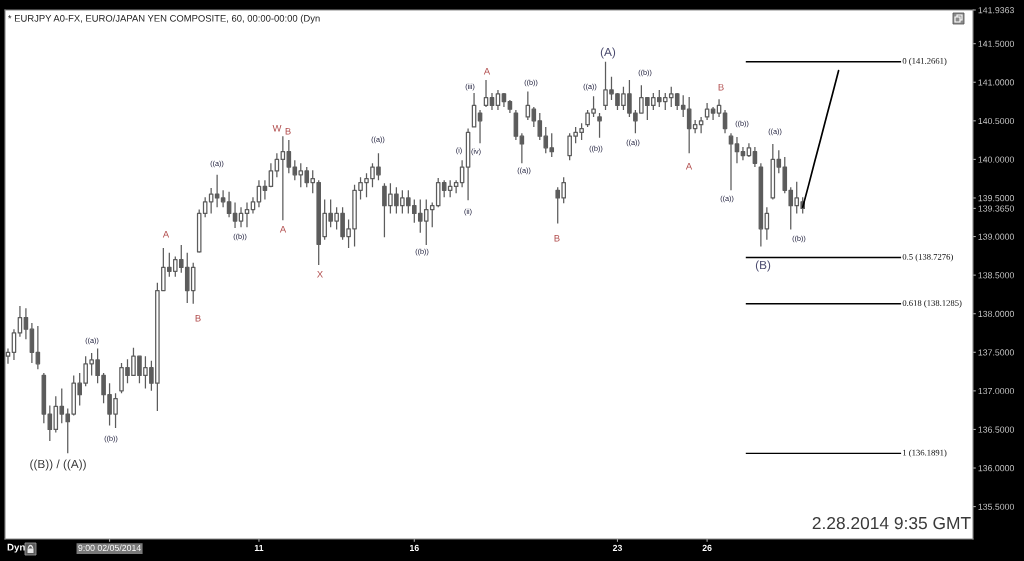 The width and height of the screenshot is (1024, 561). Describe the element at coordinates (996, 10) in the screenshot. I see `y-tick-label: 141.9363` at that location.